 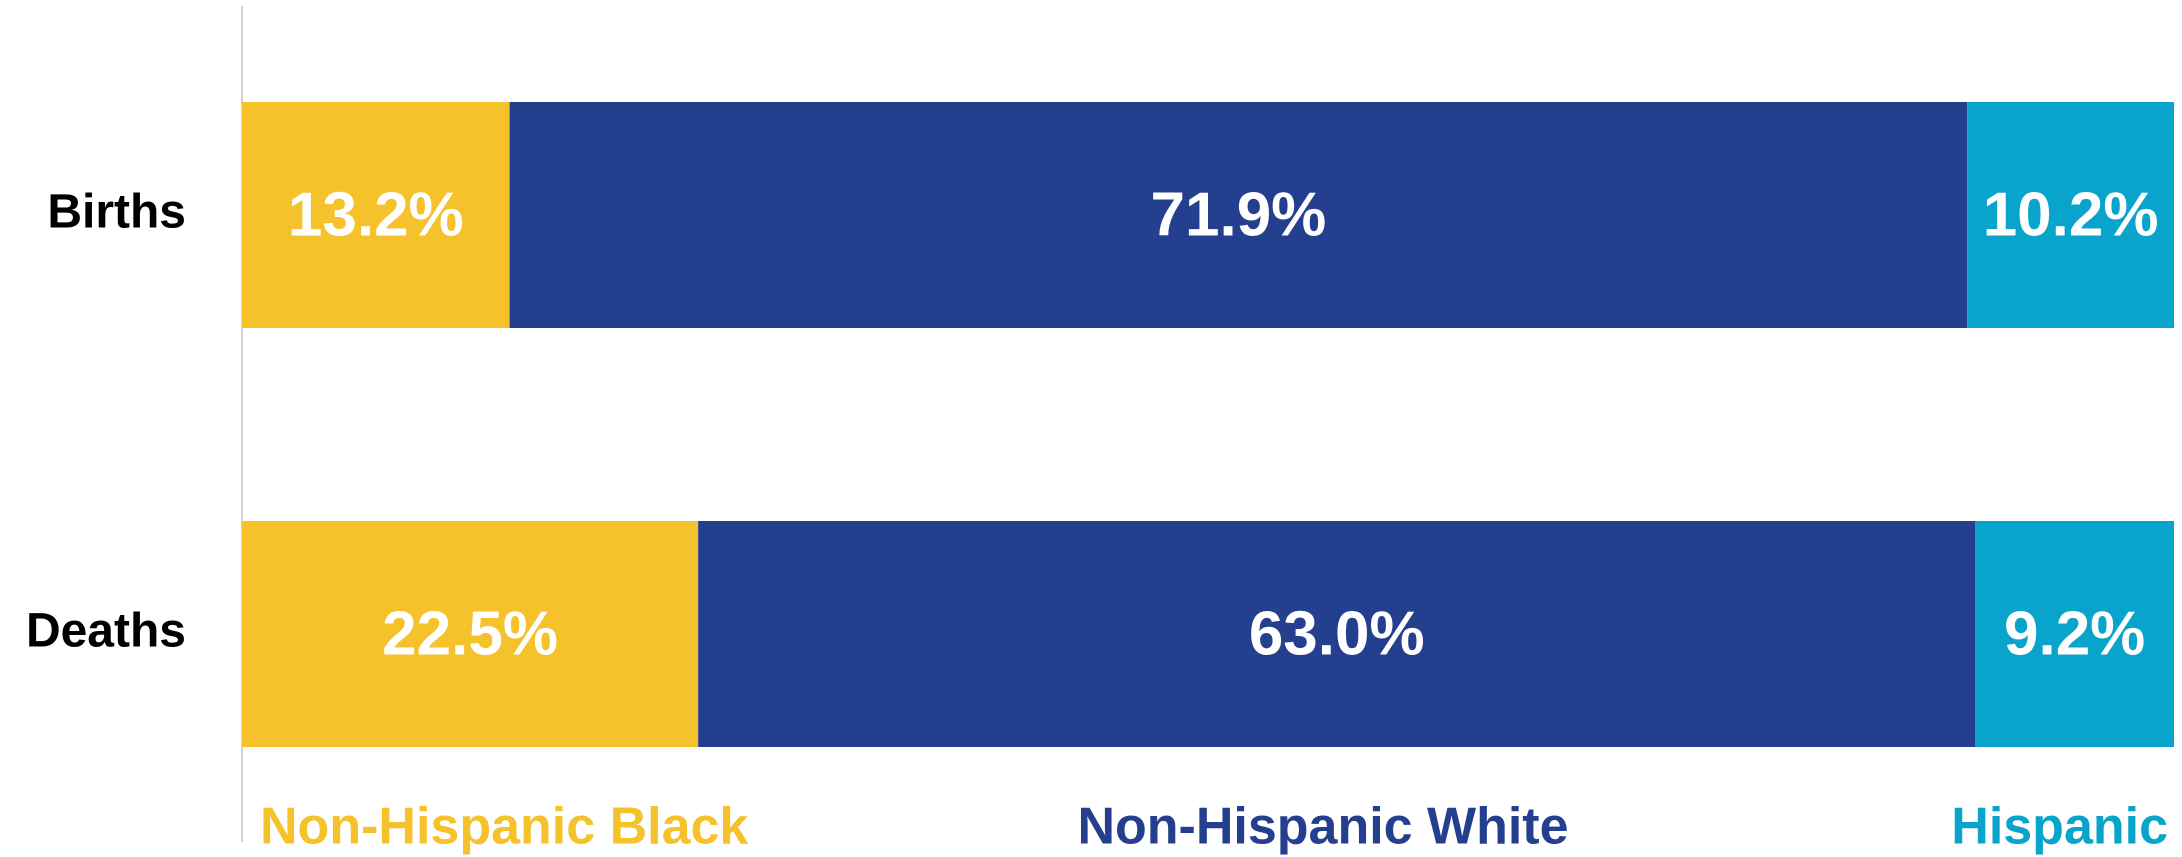 I want to click on bar-segment-deaths-non-hispanic-black, so click(x=470, y=634).